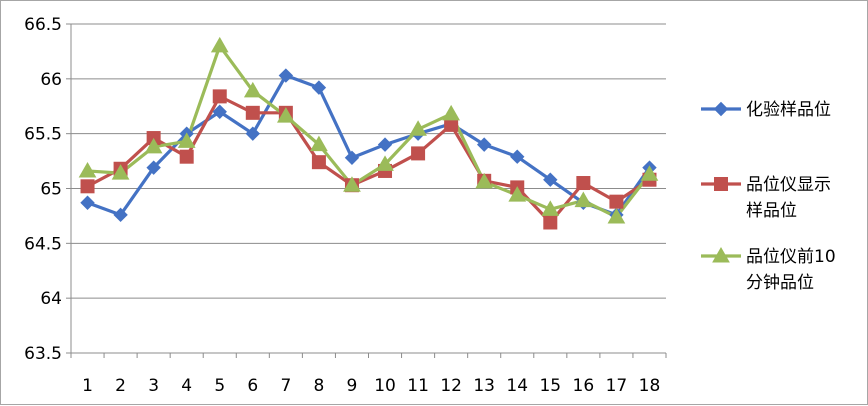 This screenshot has width=868, height=406. I want to click on y-tick-label: 66, so click(51, 80).